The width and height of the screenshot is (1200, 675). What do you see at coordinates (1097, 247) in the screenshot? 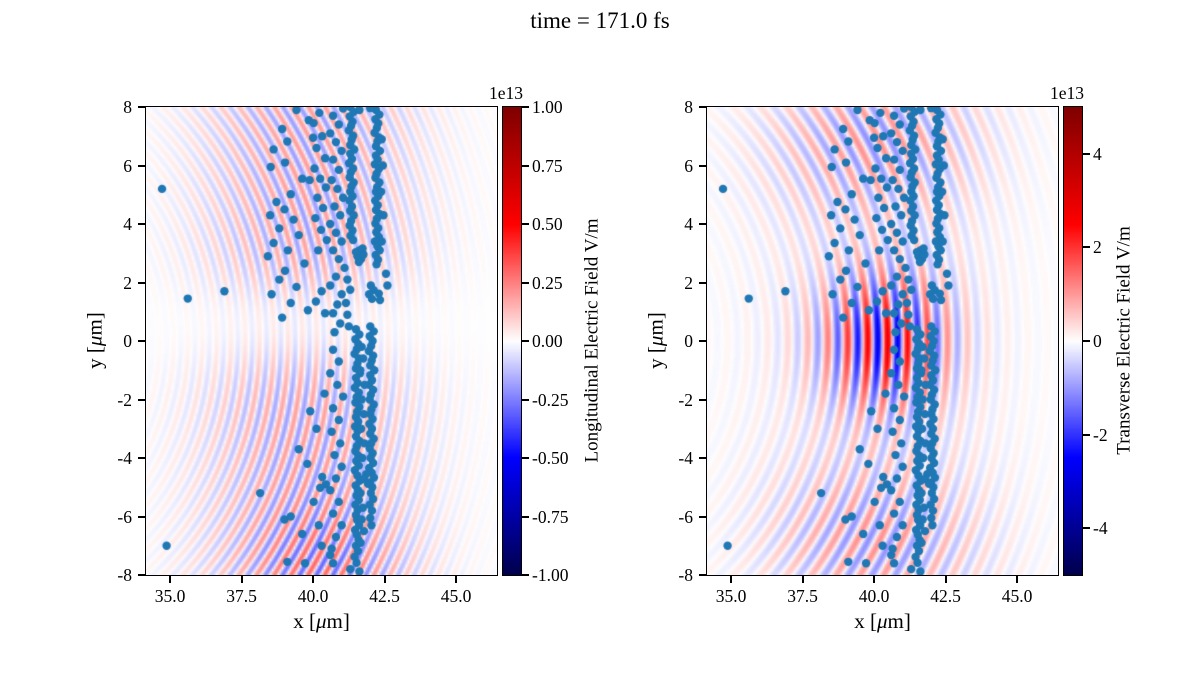
I see `colorbar-tick-label: 2` at bounding box center [1097, 247].